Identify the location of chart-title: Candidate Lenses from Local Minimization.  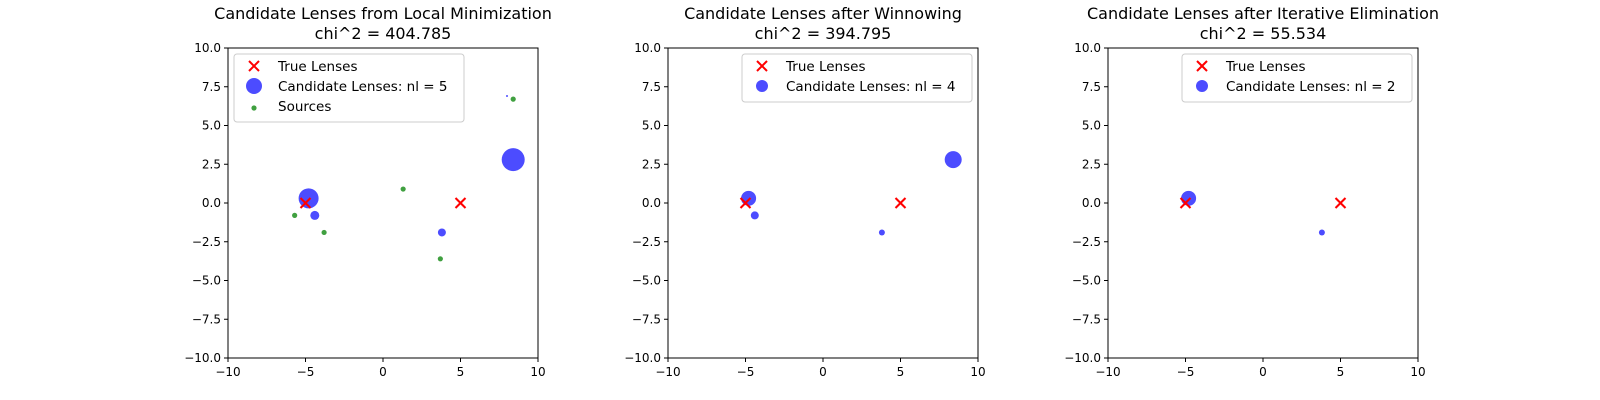
(383, 13).